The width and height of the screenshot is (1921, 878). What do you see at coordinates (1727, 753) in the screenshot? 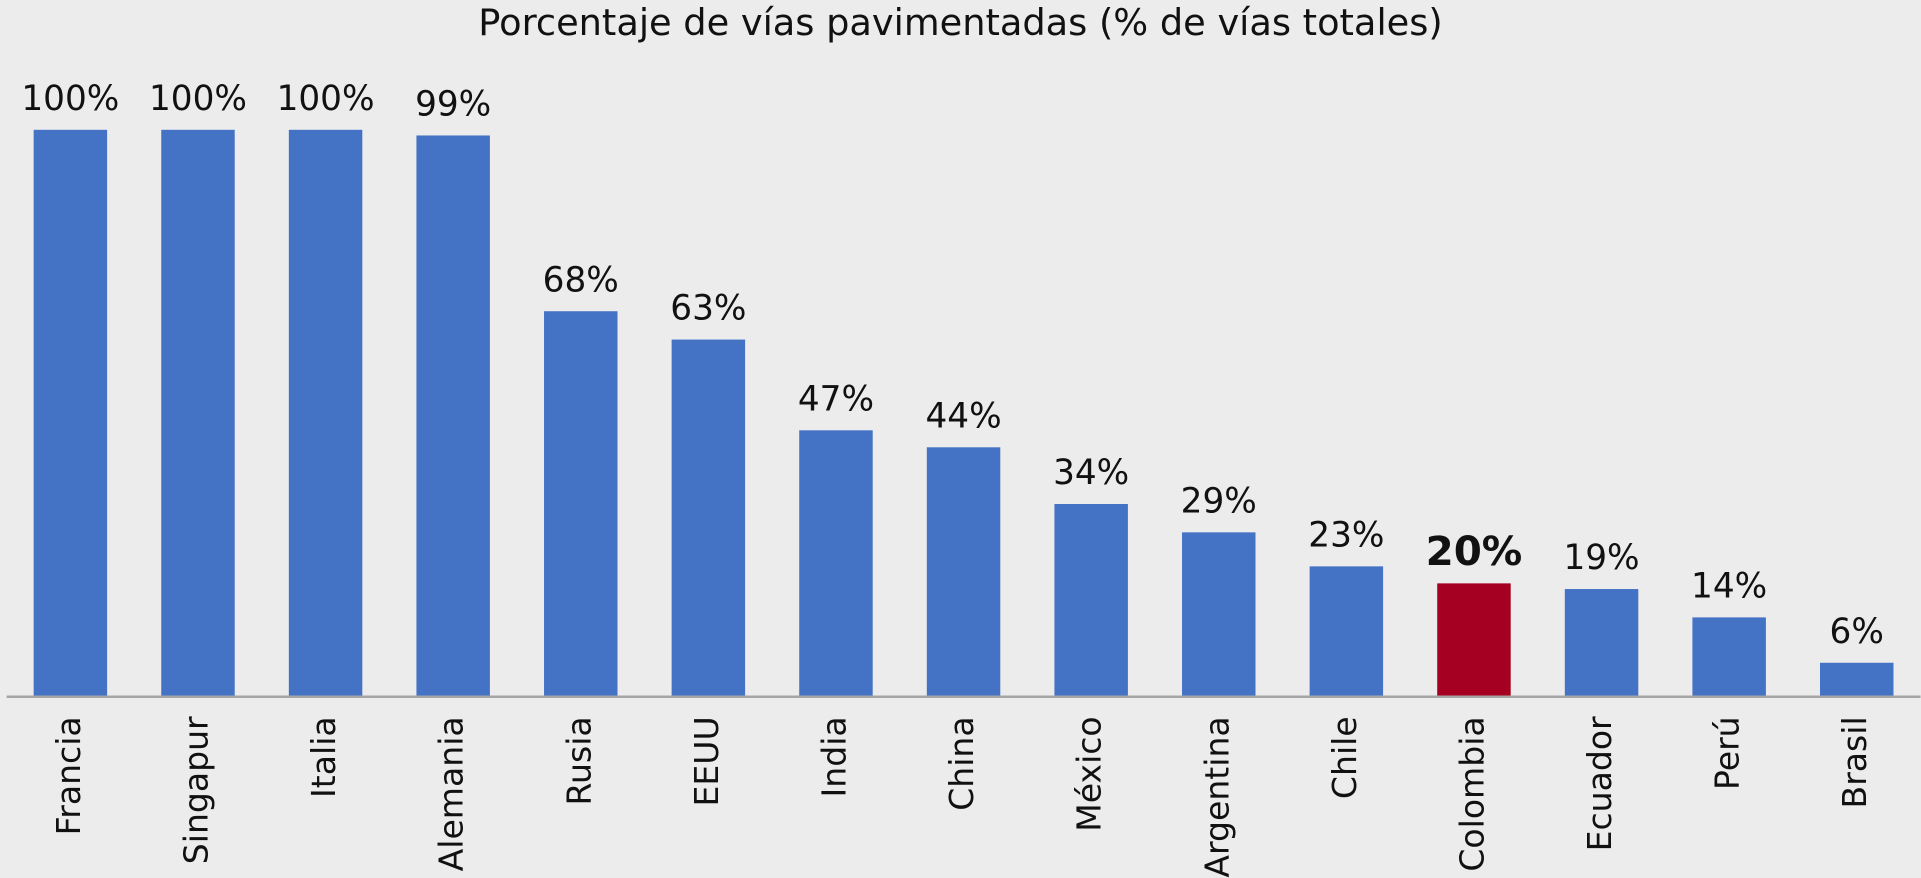
I see `x-tick-label: Perú` at bounding box center [1727, 753].